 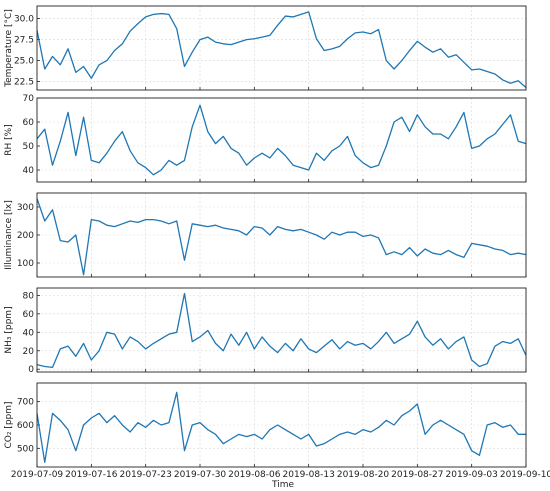 I want to click on x-axis-label: Time, so click(x=282, y=485).